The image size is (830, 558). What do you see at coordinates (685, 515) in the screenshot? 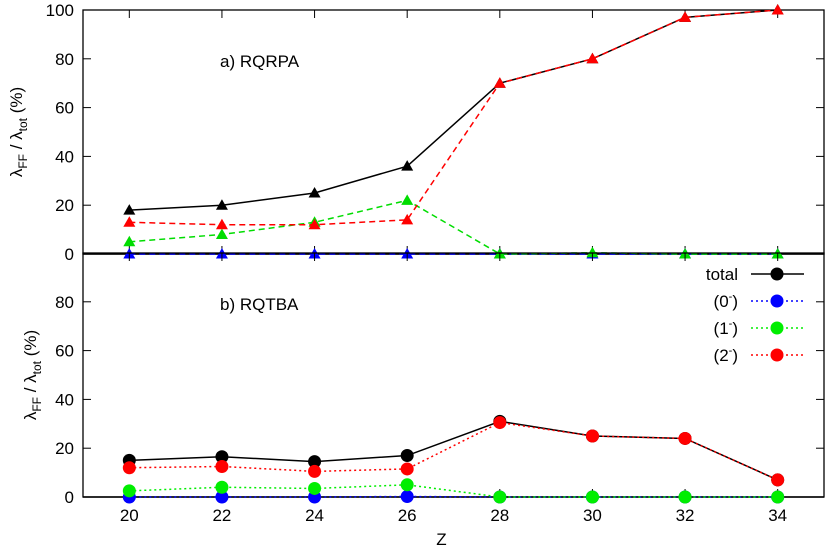
I see `x-tick-label: 32` at bounding box center [685, 515].